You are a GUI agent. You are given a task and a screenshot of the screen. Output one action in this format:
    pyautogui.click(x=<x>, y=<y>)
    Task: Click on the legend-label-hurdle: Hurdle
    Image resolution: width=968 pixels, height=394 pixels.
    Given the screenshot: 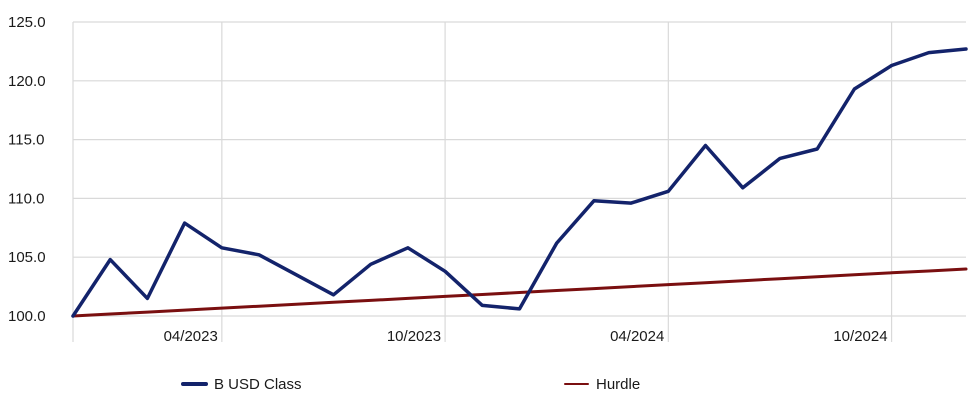 What is the action you would take?
    pyautogui.click(x=618, y=384)
    